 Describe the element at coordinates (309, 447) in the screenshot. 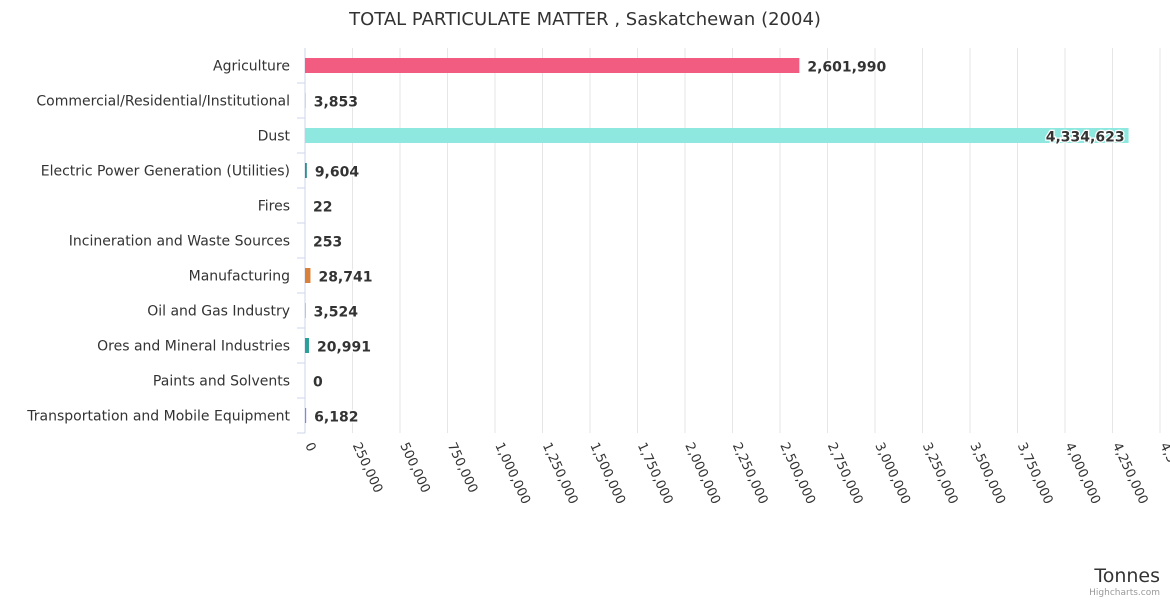

I see `x-tick-label: 0` at that location.